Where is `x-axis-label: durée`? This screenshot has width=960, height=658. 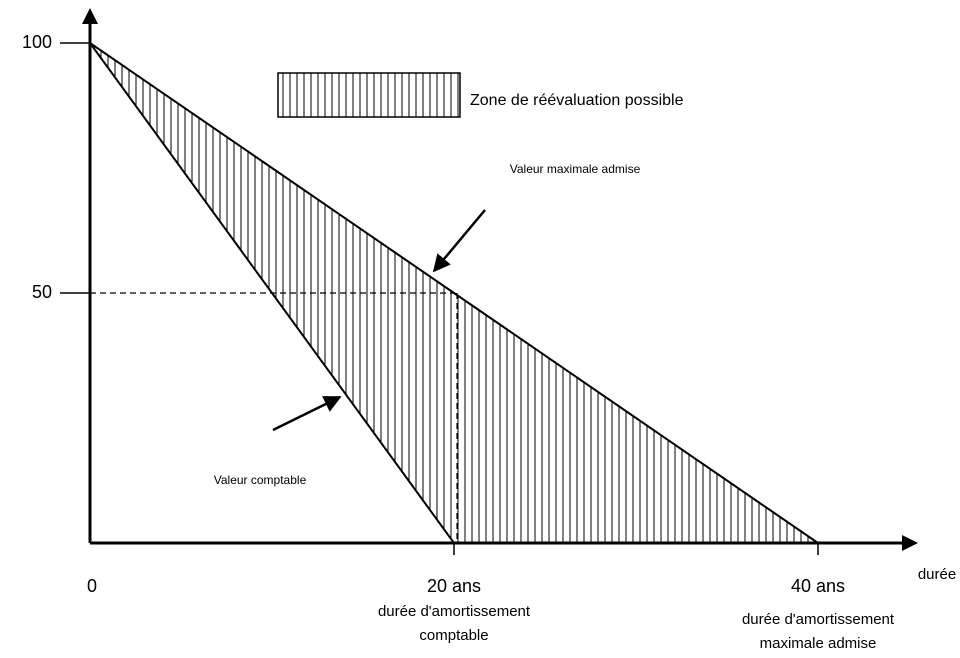
x-axis-label: durée is located at coordinates (937, 574).